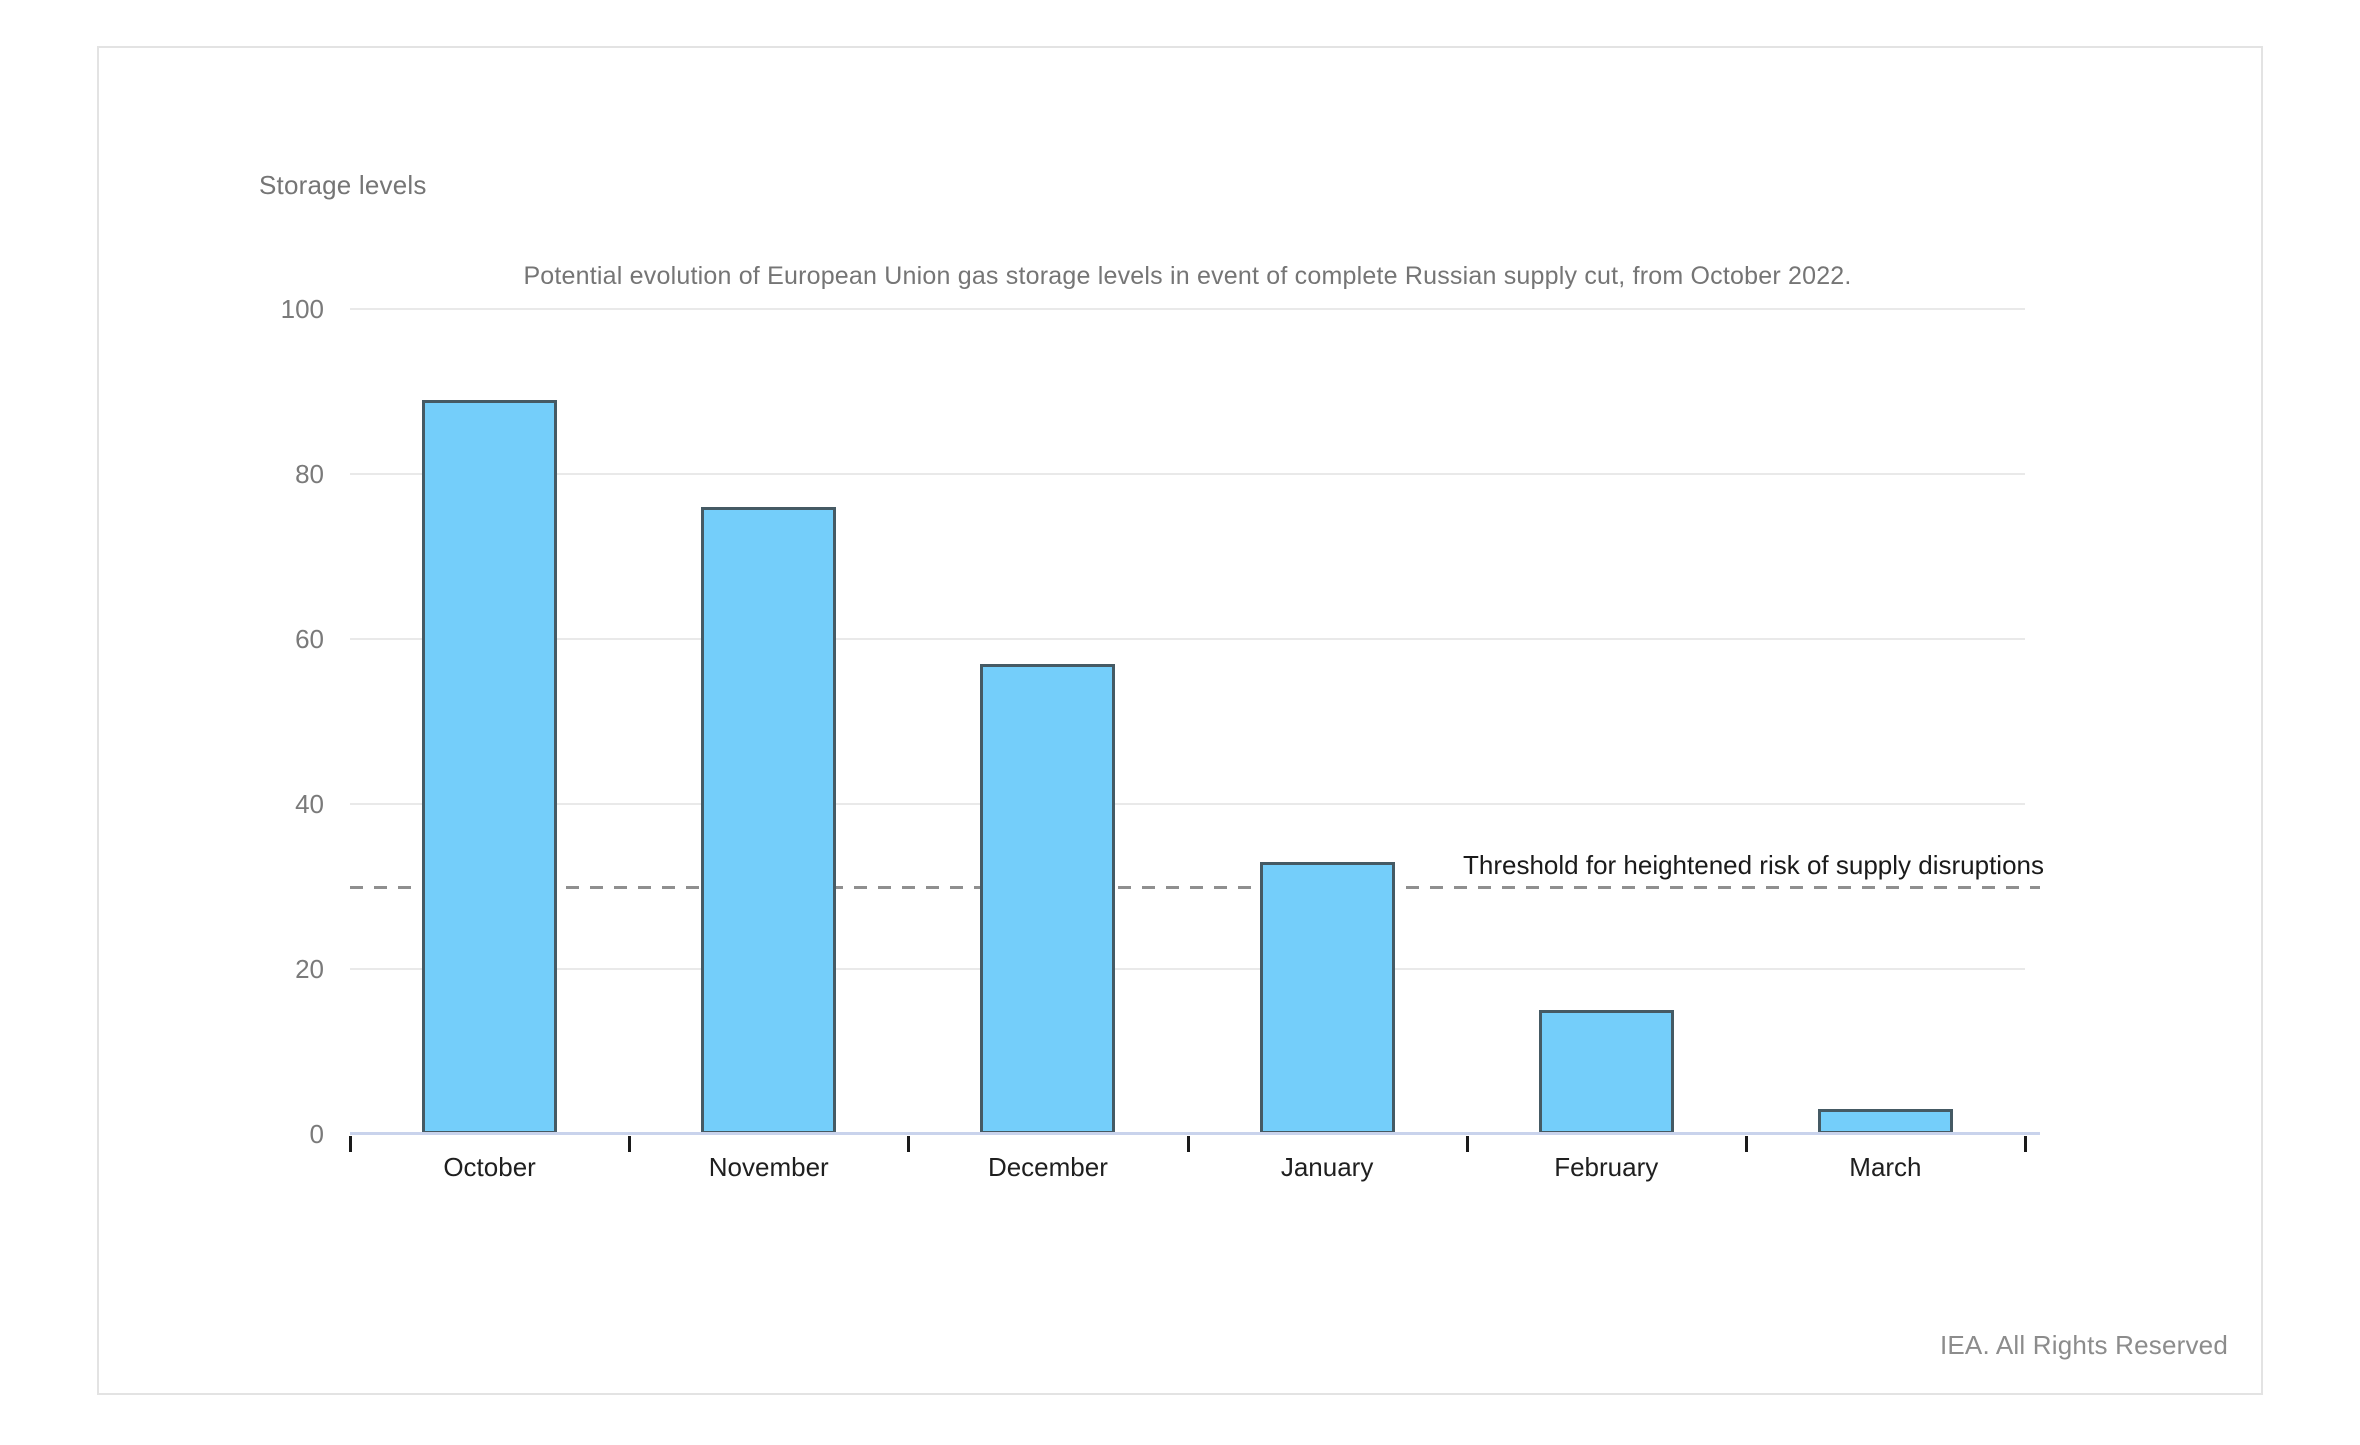 The height and width of the screenshot is (1445, 2360). Describe the element at coordinates (309, 639) in the screenshot. I see `y-axis-label: 60` at that location.